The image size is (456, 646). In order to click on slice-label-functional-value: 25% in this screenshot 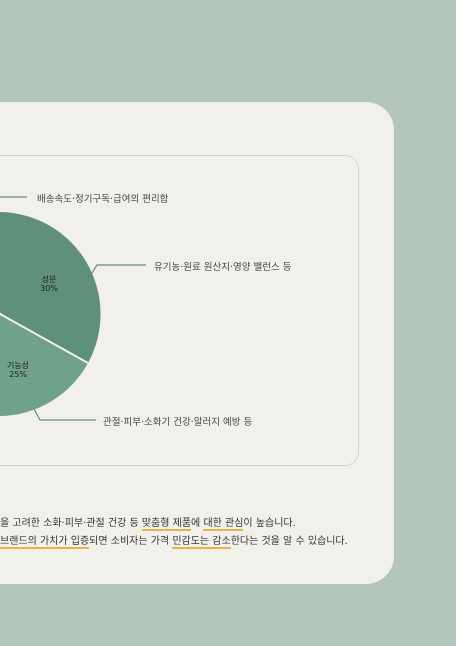, I will do `click(18, 374)`.